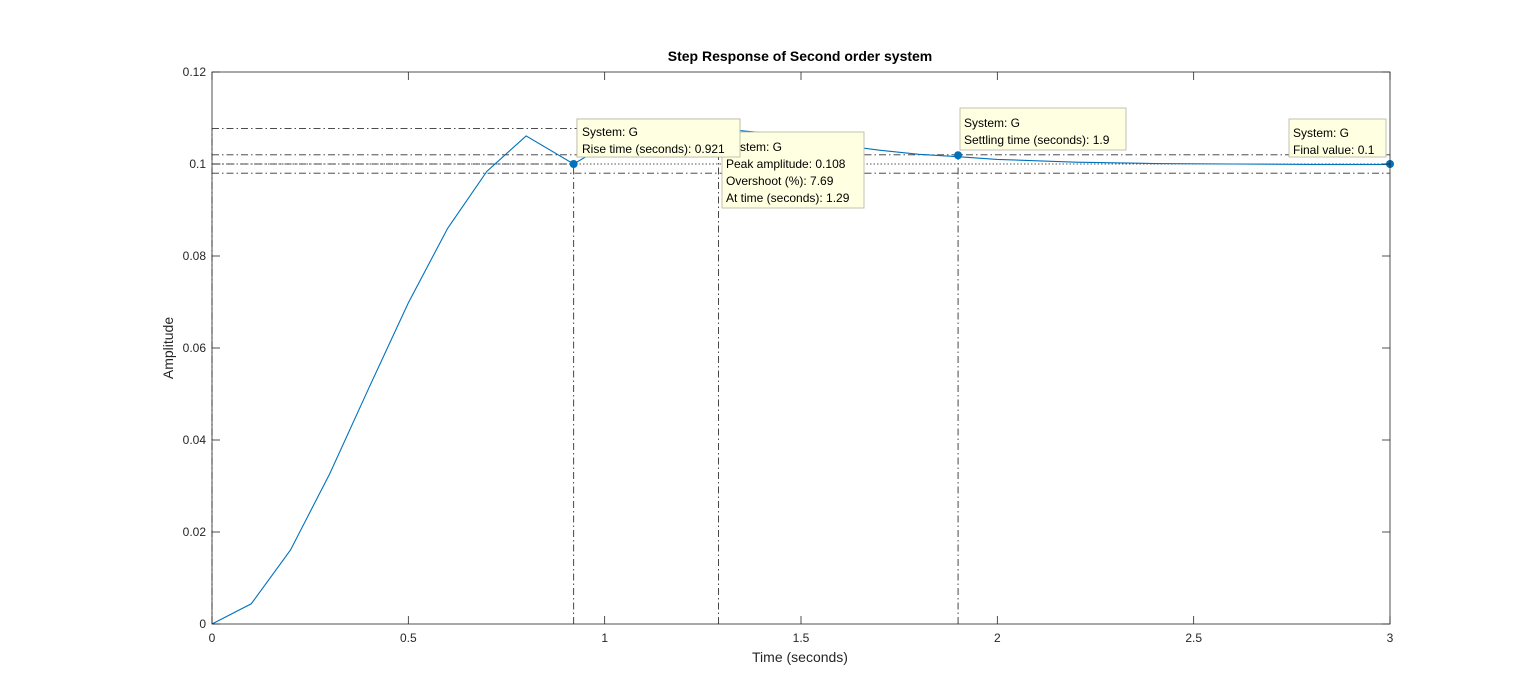 This screenshot has width=1536, height=700. What do you see at coordinates (1321, 133) in the screenshot?
I see `datatip-final-line1: System: G` at bounding box center [1321, 133].